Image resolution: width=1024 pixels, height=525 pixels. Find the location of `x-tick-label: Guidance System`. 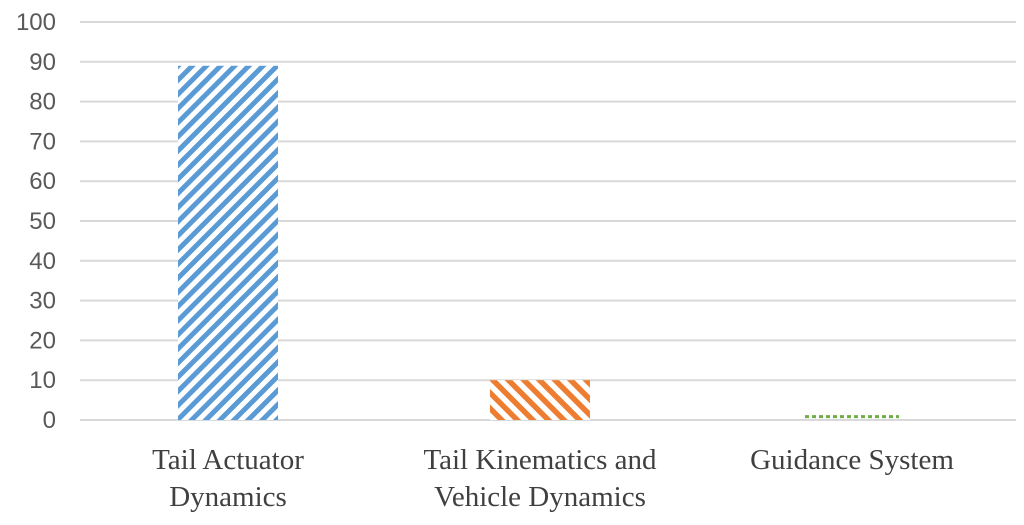

x-tick-label: Guidance System is located at coordinates (852, 460).